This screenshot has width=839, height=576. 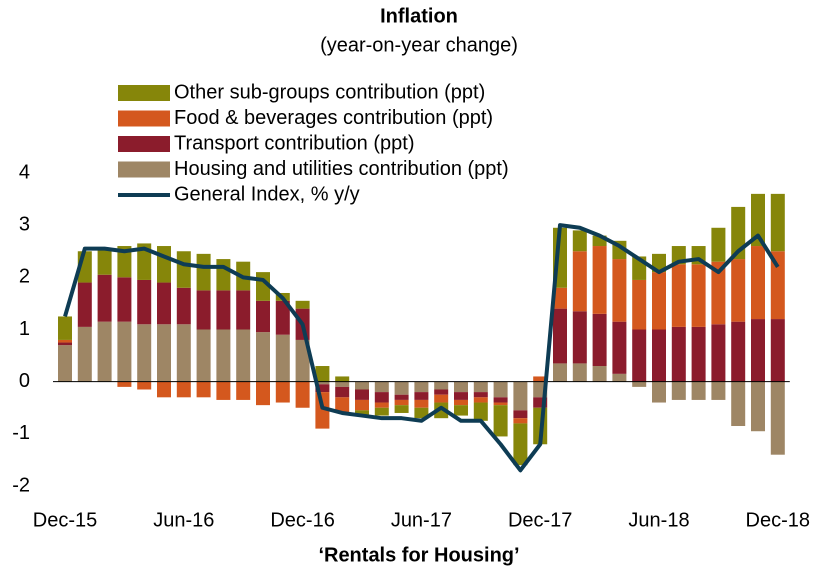 What do you see at coordinates (294, 143) in the screenshot?
I see `legend-label: Transport contribution (ppt)` at bounding box center [294, 143].